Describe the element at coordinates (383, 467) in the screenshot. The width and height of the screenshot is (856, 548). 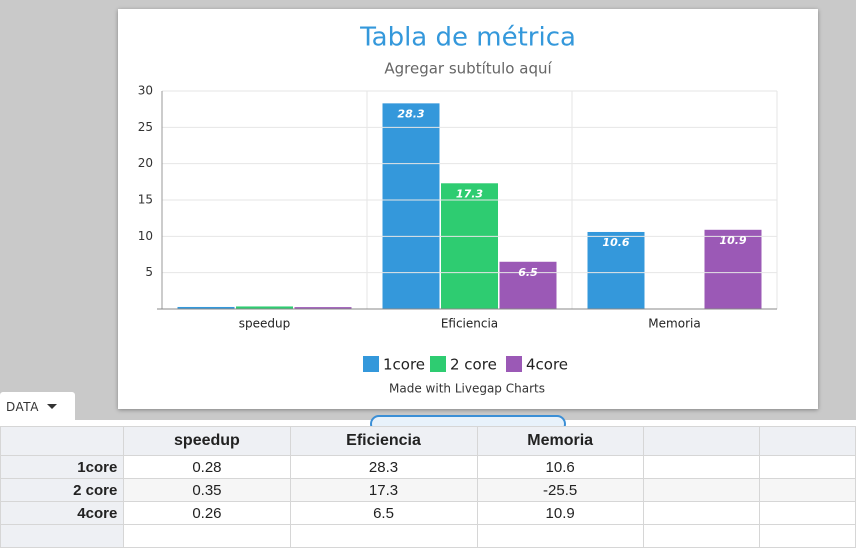
I see `cell: 28.3` at that location.